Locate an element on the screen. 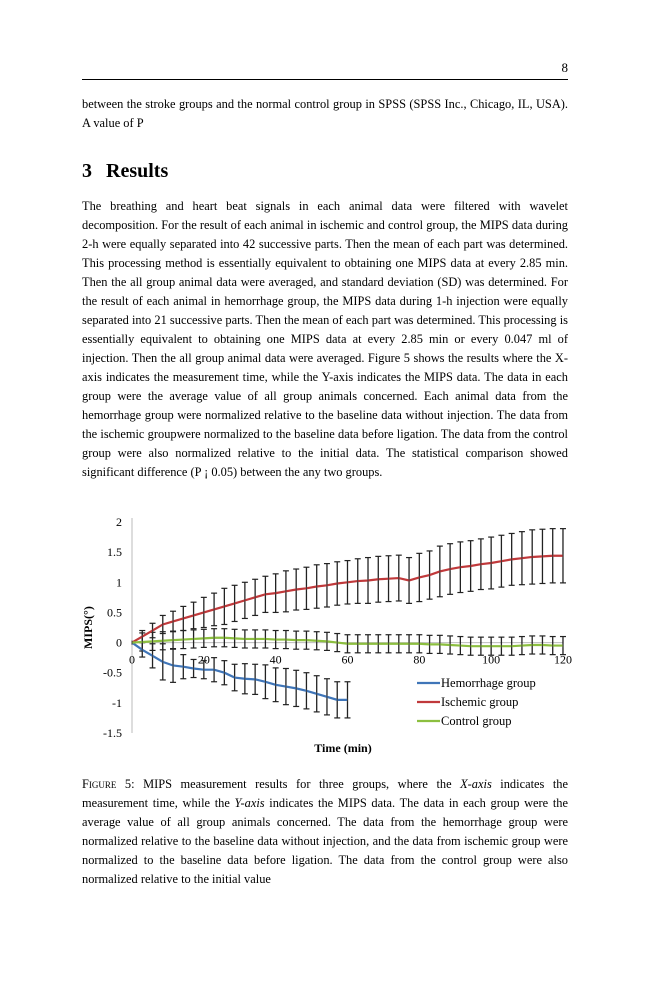  y-tick-label: -1.5 is located at coordinates (112, 733).